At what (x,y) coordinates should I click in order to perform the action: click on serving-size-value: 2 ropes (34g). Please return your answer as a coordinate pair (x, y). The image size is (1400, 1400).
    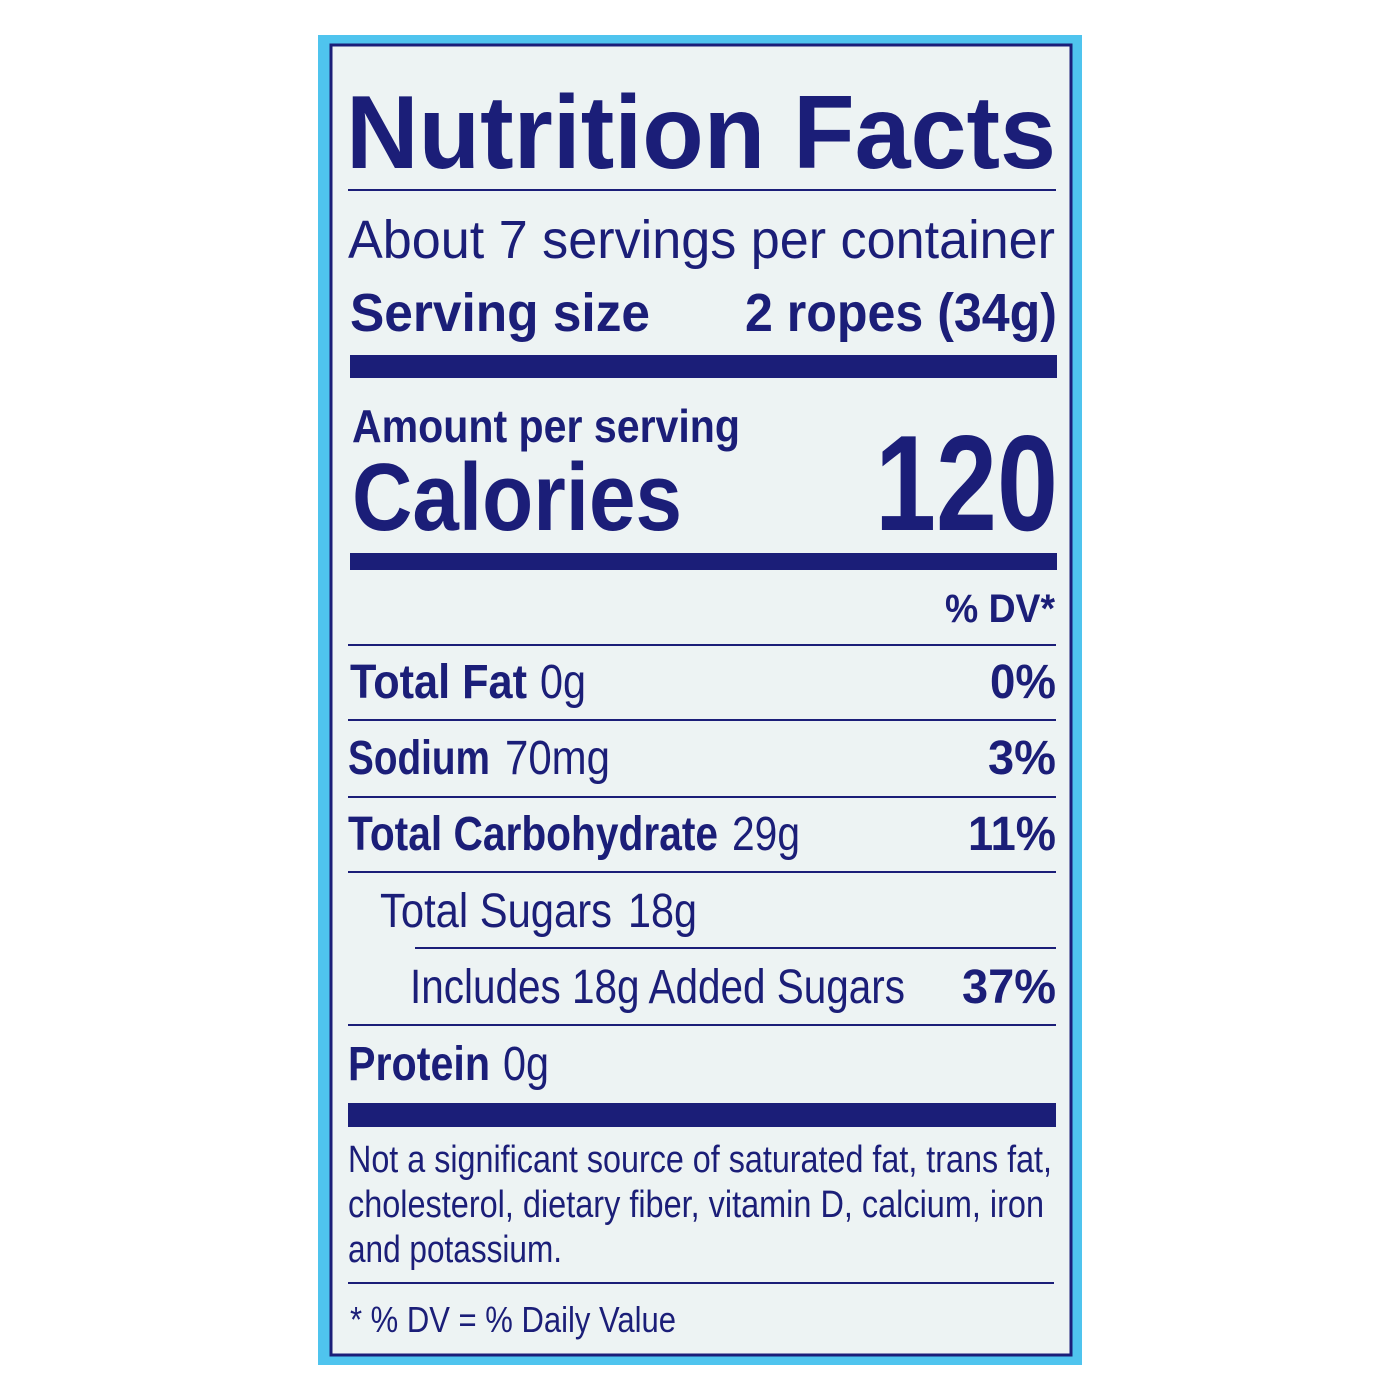
    Looking at the image, I should click on (901, 313).